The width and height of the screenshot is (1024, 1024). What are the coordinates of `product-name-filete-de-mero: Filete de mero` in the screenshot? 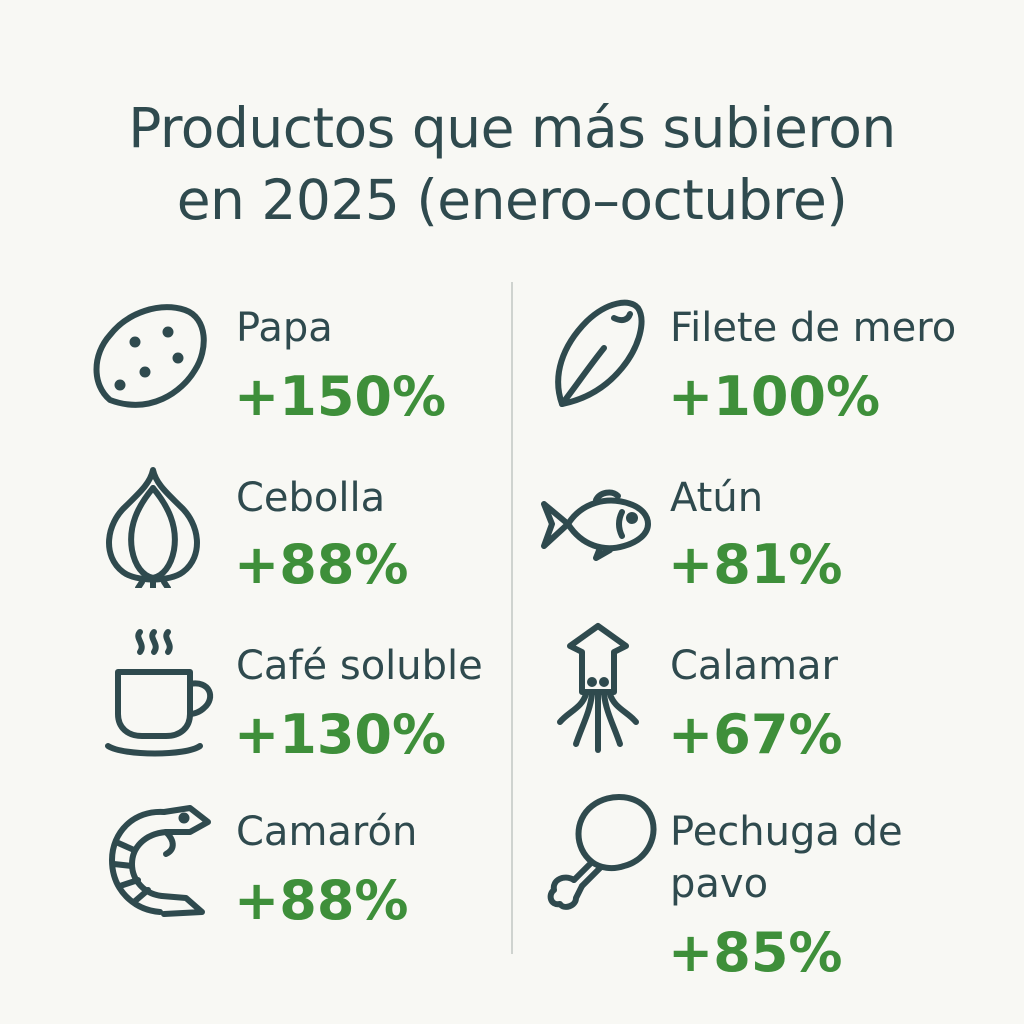 It's located at (813, 328).